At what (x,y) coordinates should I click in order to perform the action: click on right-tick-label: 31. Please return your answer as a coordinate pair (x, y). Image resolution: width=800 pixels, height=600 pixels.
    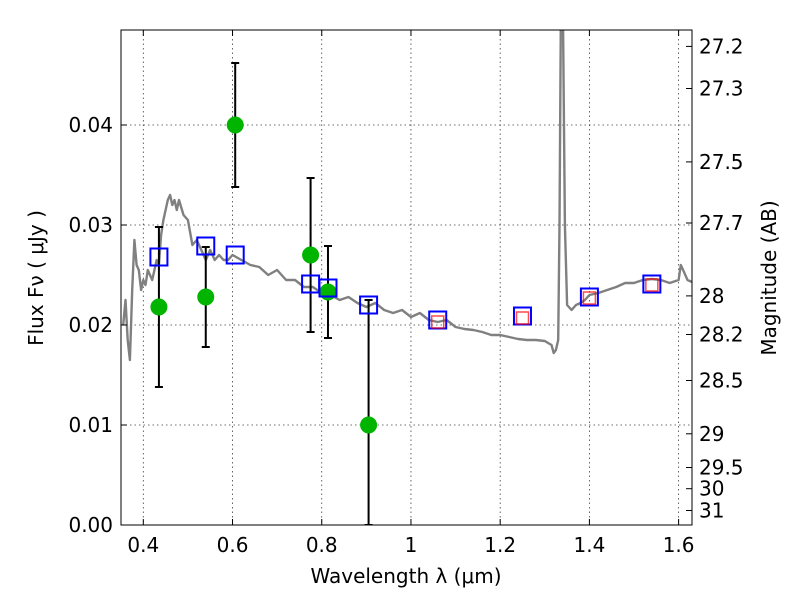
    Looking at the image, I should click on (711, 511).